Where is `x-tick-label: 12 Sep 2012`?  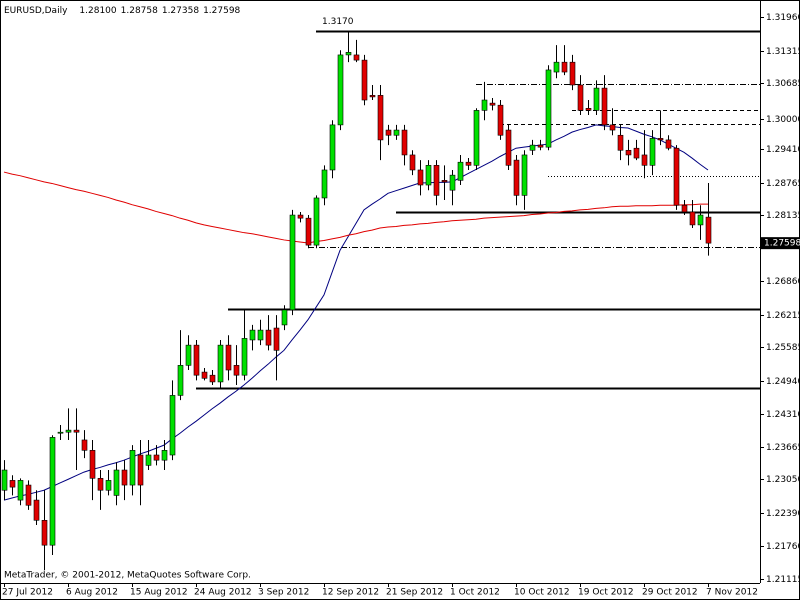
x-tick-label: 12 Sep 2012 is located at coordinates (350, 593).